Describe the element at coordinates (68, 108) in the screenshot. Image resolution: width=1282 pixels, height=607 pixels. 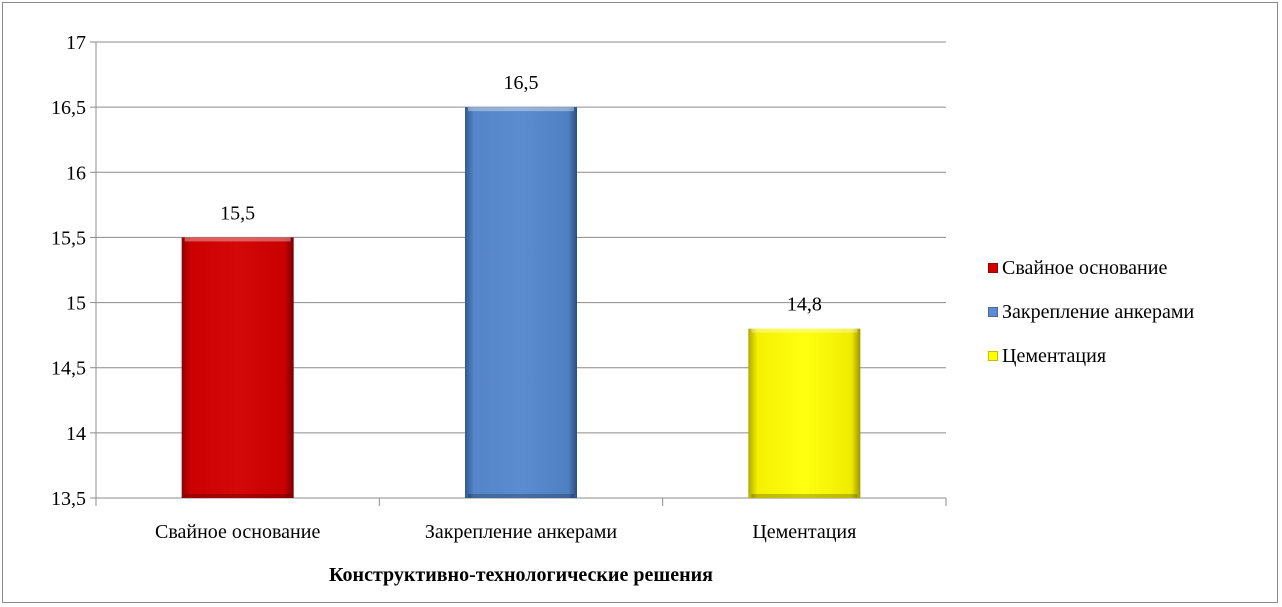
I see `y-tick-label: 16,5` at that location.